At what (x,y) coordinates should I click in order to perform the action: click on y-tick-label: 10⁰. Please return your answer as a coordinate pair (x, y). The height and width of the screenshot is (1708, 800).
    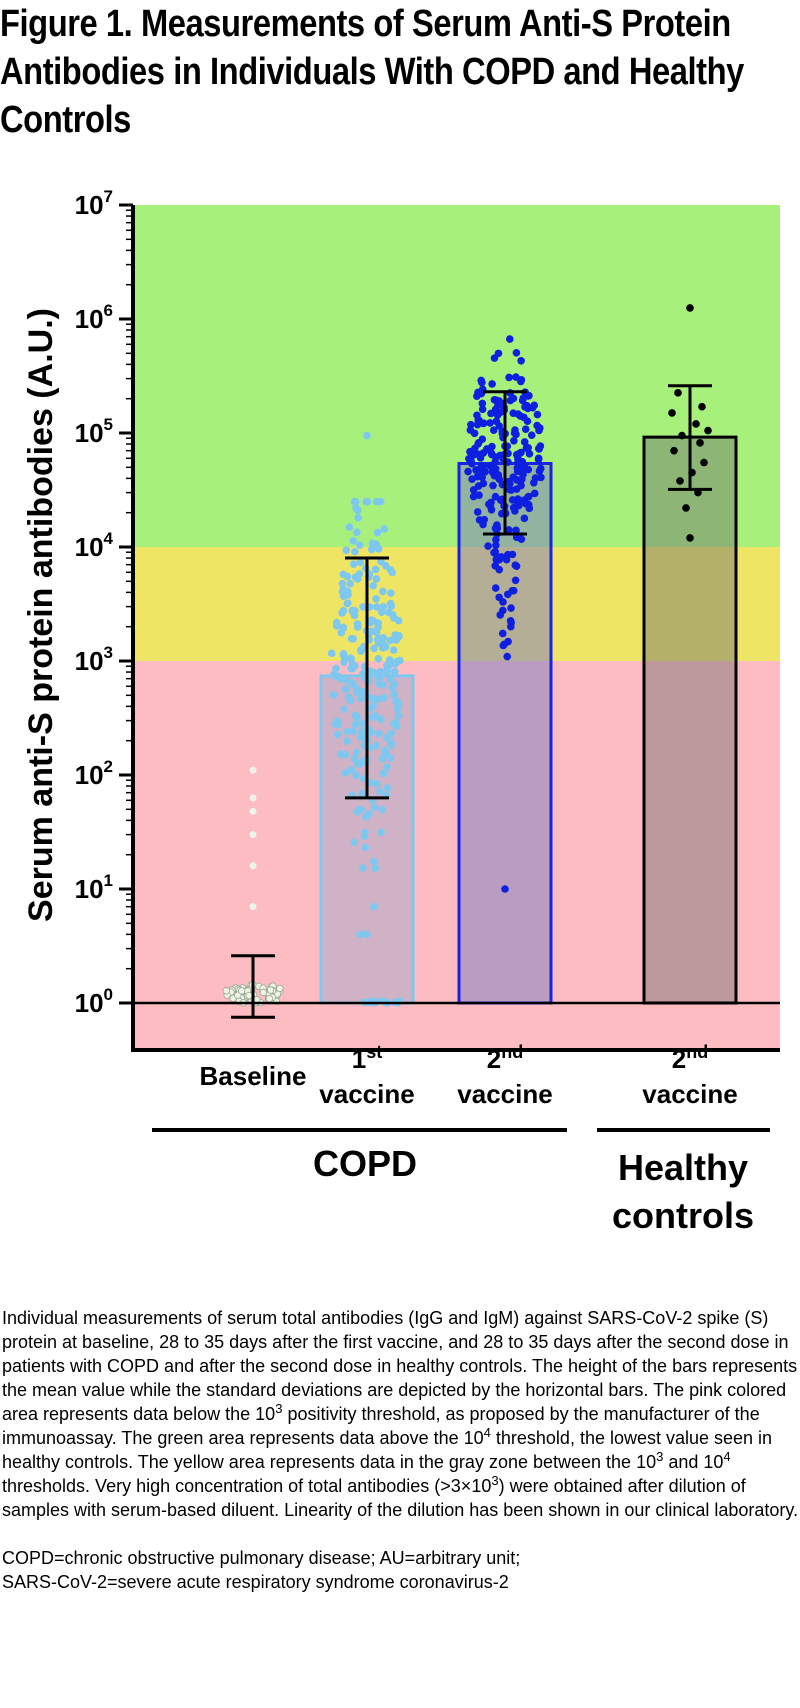
    Looking at the image, I should click on (94, 1001).